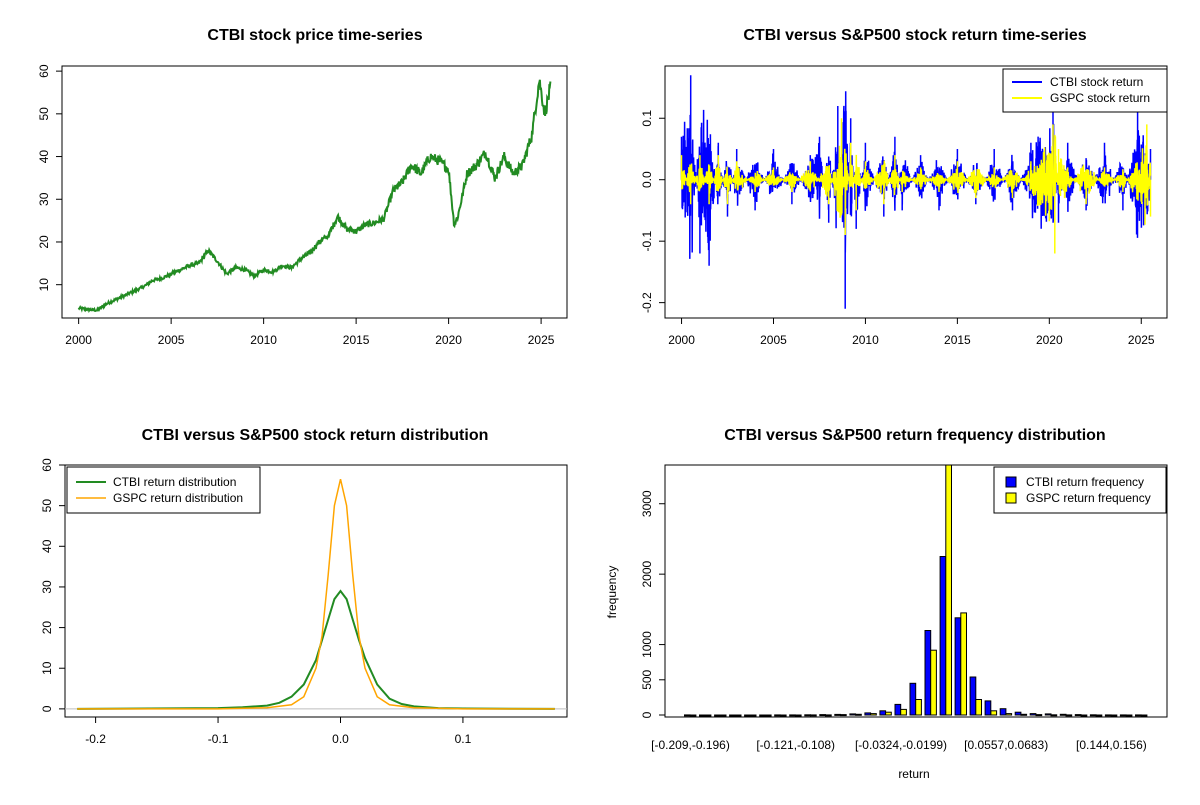 This screenshot has height=805, width=1200. I want to click on y-tick-label: 0.1, so click(647, 118).